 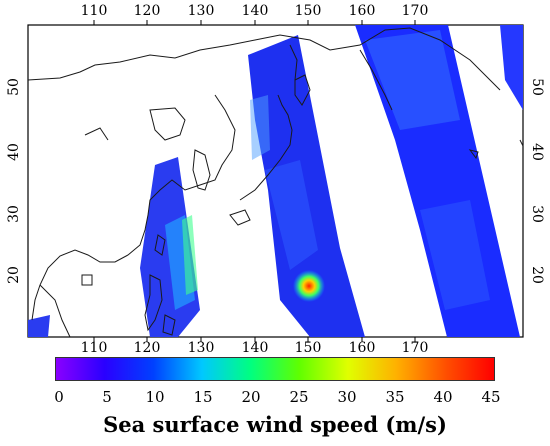 What do you see at coordinates (94, 348) in the screenshot?
I see `bottom-lon-label: 110` at bounding box center [94, 348].